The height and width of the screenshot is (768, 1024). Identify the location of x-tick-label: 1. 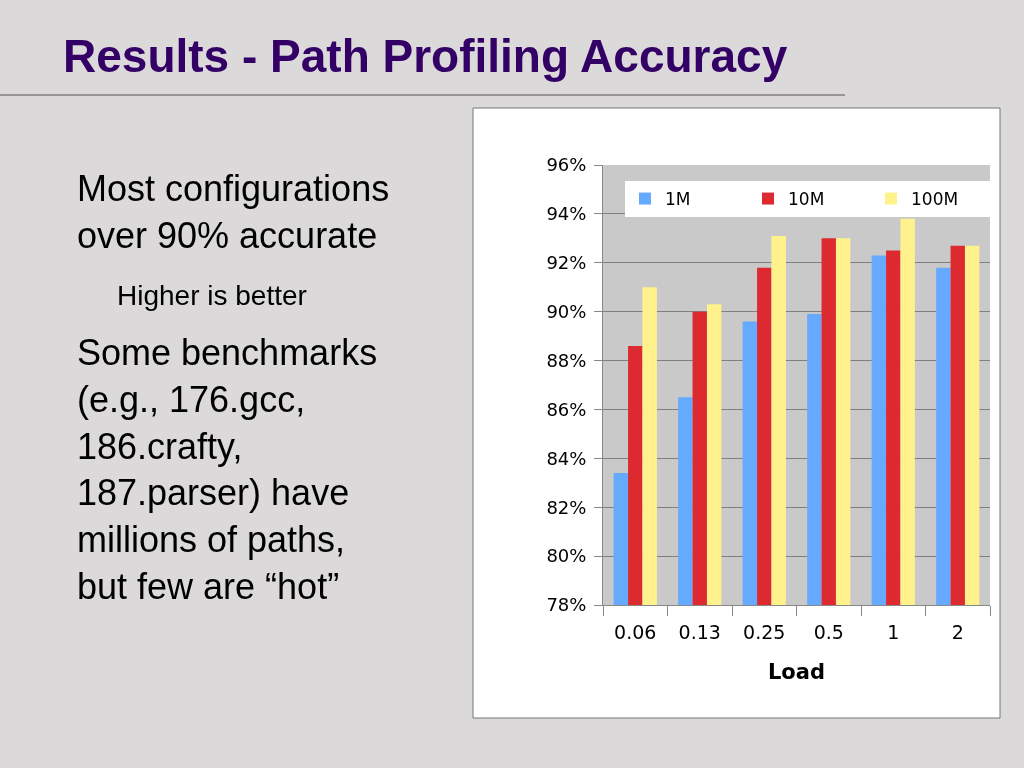
(893, 631).